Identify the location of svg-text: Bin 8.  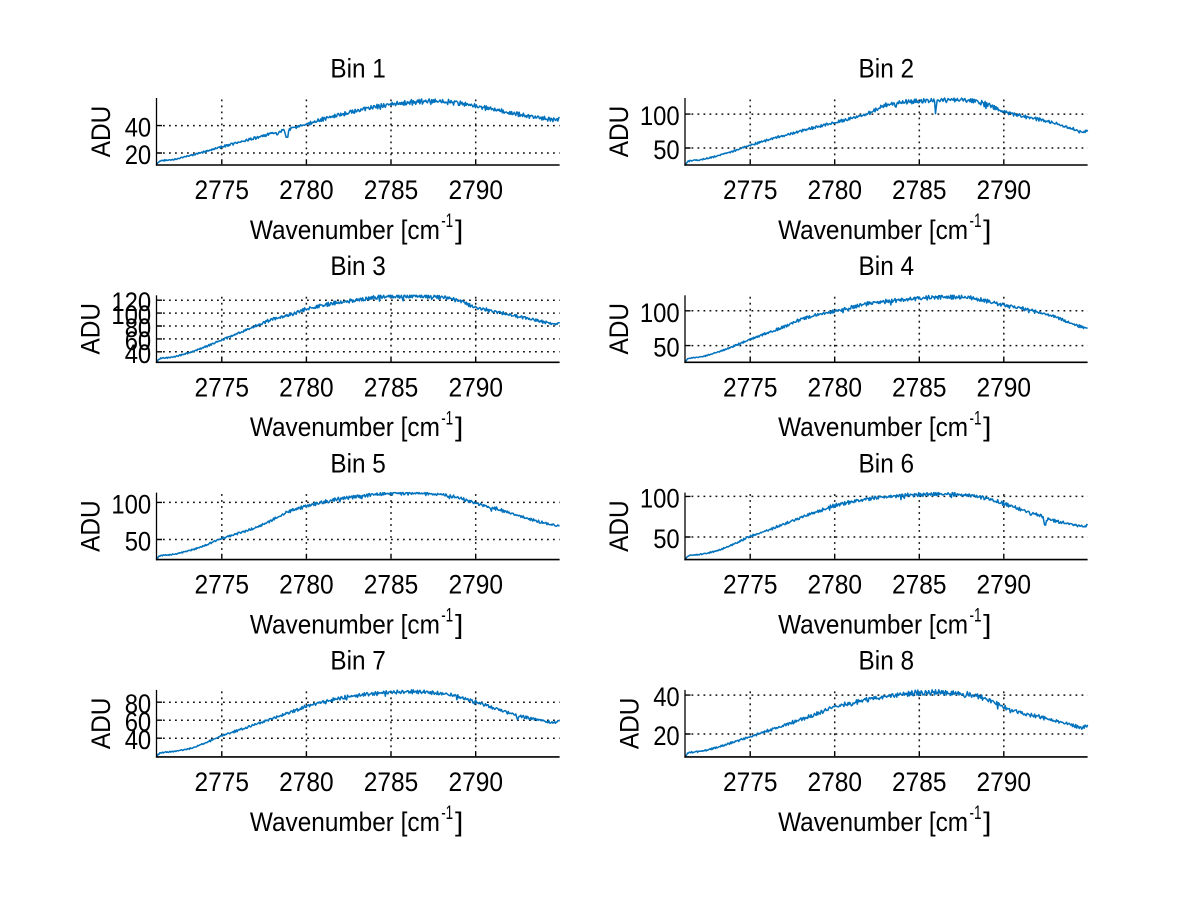
(887, 661).